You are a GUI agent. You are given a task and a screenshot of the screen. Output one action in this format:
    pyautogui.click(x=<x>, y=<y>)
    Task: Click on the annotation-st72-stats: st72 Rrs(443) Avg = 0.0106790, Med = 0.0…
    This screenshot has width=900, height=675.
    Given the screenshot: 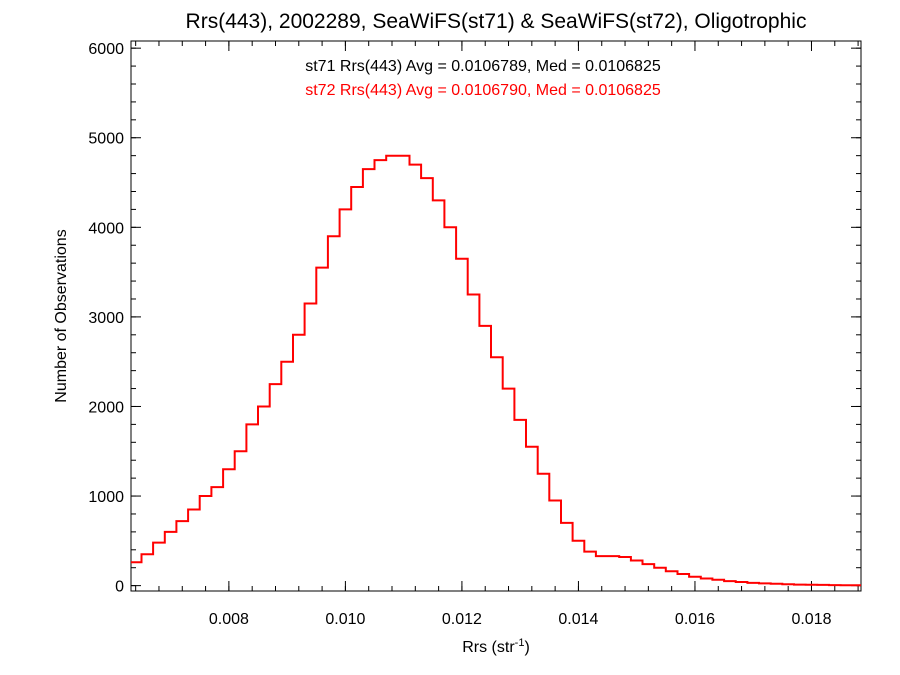 What is the action you would take?
    pyautogui.click(x=483, y=90)
    